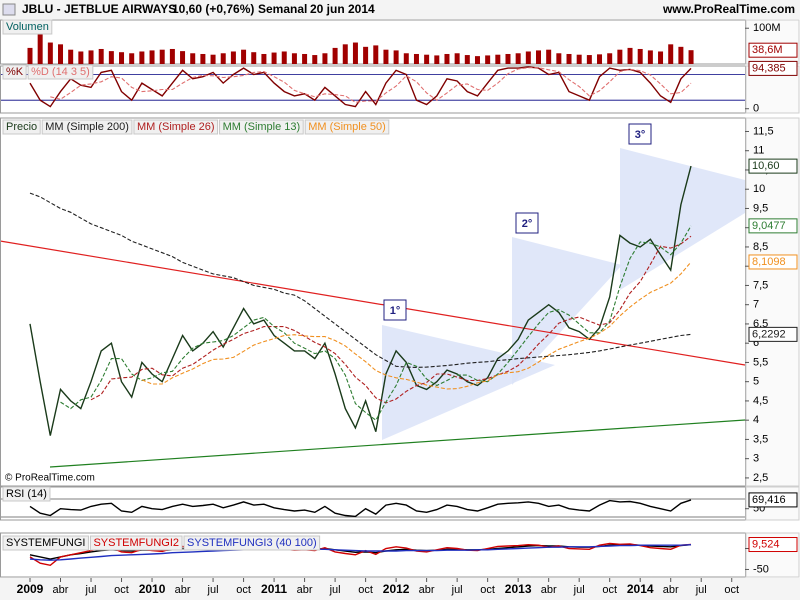 The height and width of the screenshot is (600, 800). I want to click on x-axis-strip, so click(400, 589).